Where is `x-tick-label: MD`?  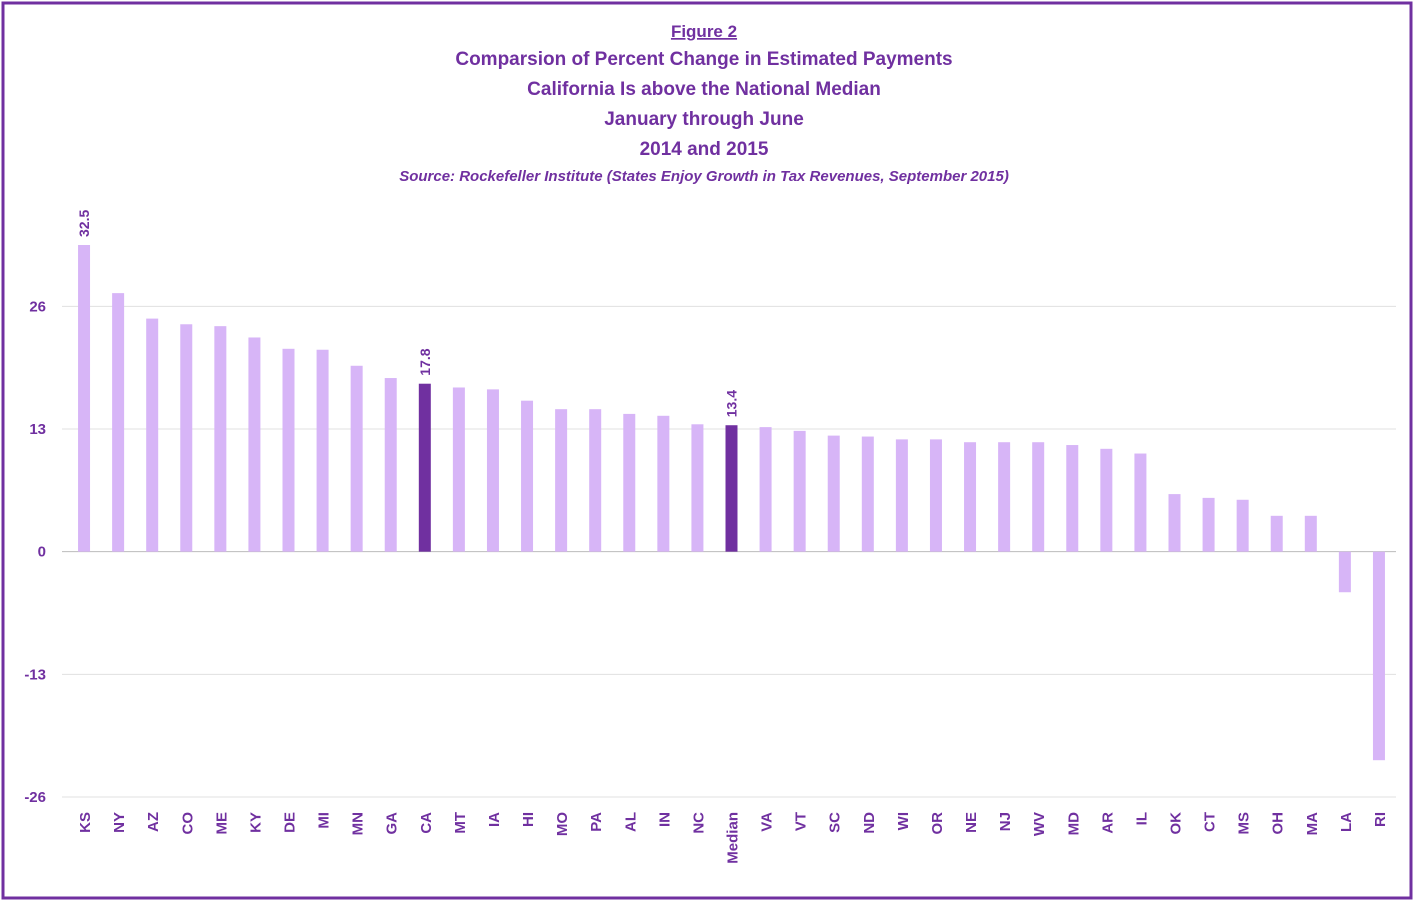 x-tick-label: MD is located at coordinates (1073, 823).